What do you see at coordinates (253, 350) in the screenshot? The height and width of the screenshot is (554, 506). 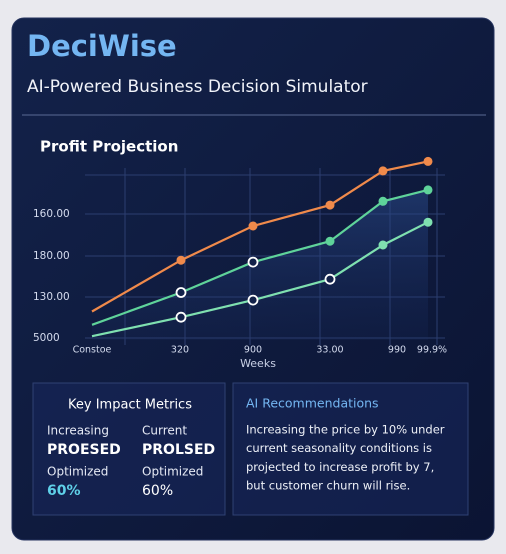 I see `x-tick-label: 900` at bounding box center [253, 350].